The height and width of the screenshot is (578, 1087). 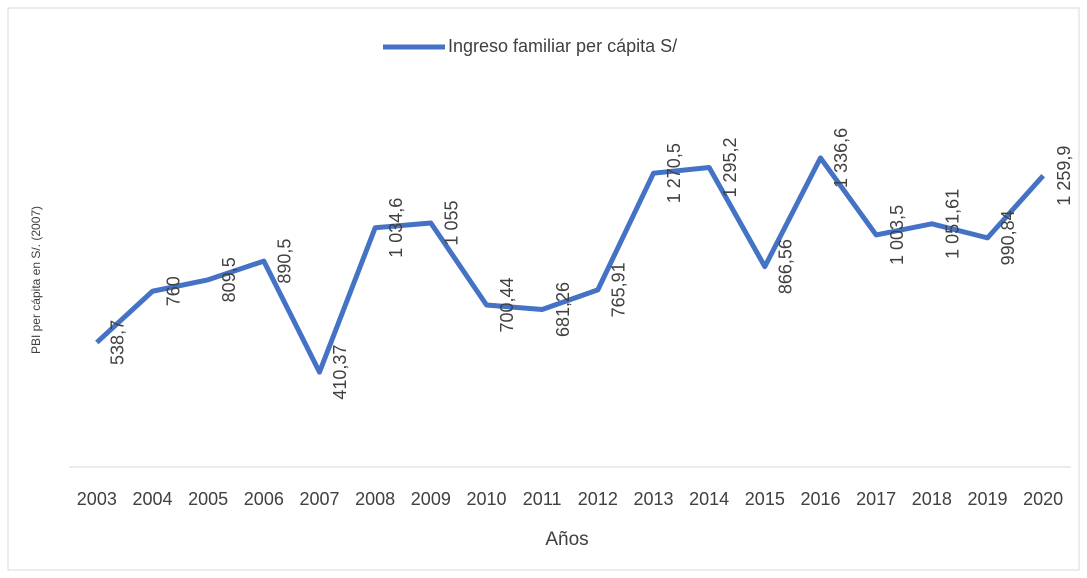 I want to click on x-tick-label: 2017, so click(x=876, y=499).